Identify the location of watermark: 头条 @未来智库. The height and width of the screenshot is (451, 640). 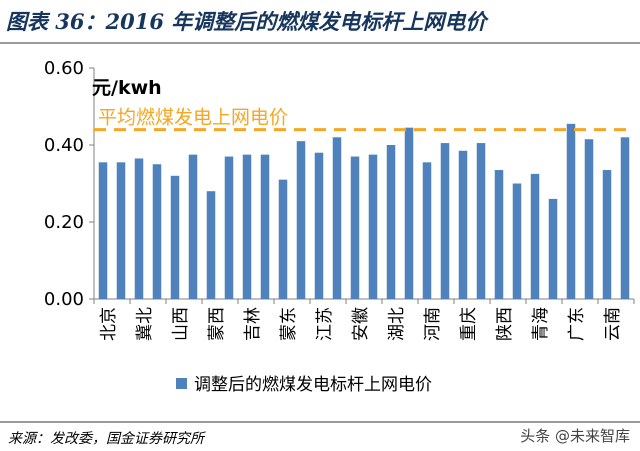
(575, 436).